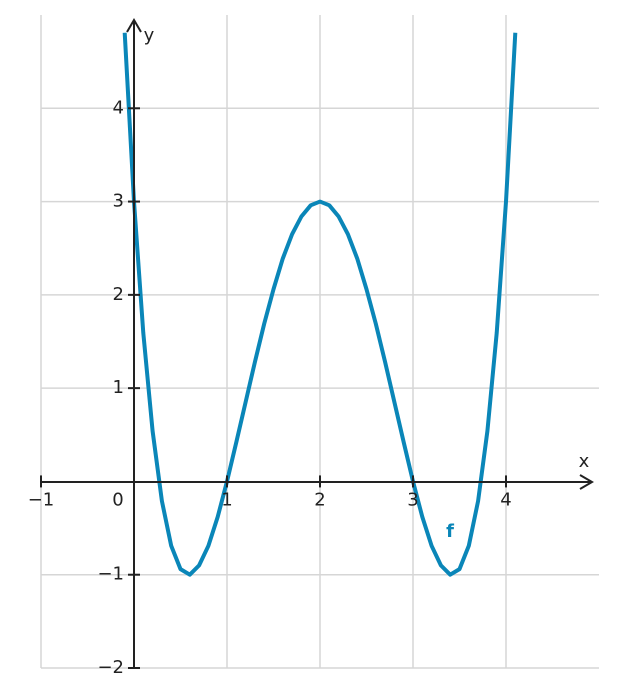 This screenshot has width=617, height=696. What do you see at coordinates (110, 667) in the screenshot?
I see `y-tick-label: −2` at bounding box center [110, 667].